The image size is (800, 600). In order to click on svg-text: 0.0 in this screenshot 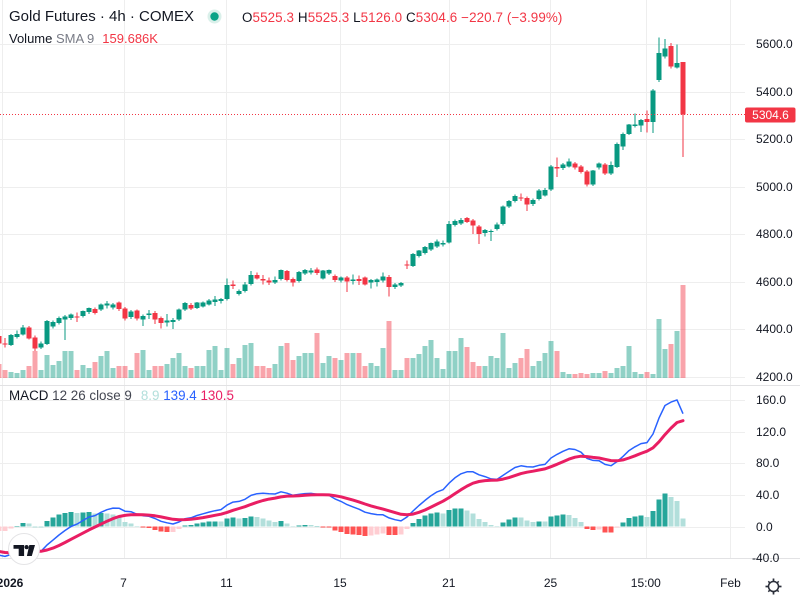, I will do `click(764, 527)`.